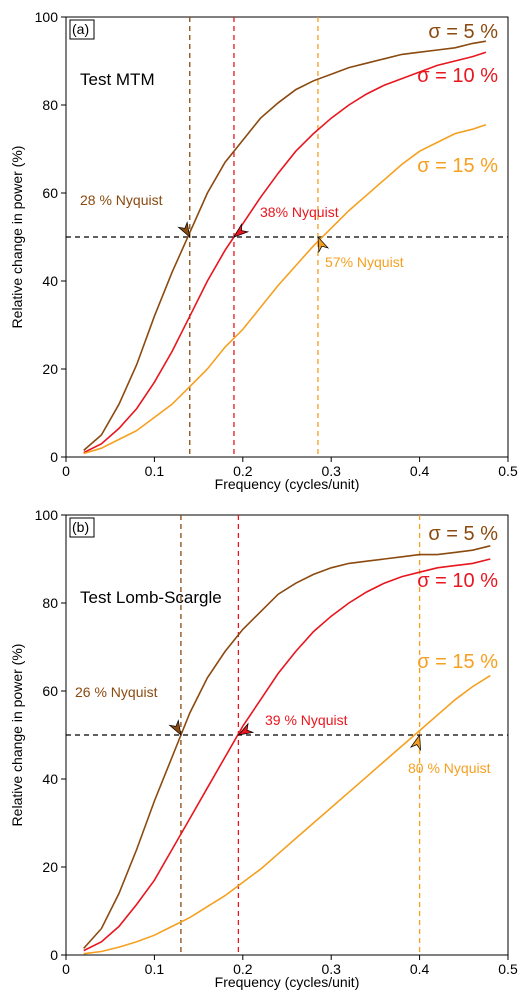 Image resolution: width=528 pixels, height=1004 pixels. I want to click on panel-title: Test Lomb-Scargle, so click(151, 597).